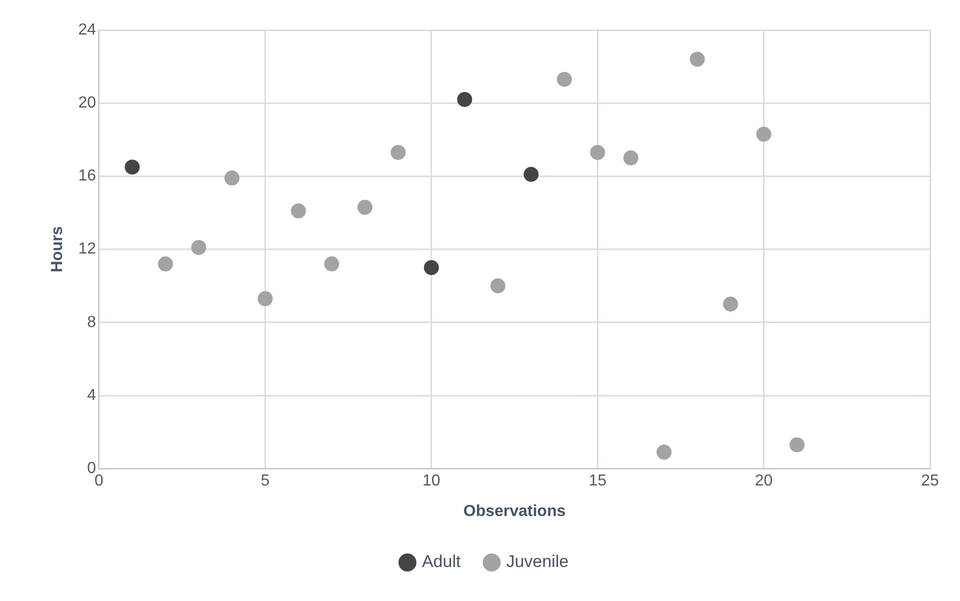 The height and width of the screenshot is (601, 960). I want to click on x-tick-label: 5, so click(265, 481).